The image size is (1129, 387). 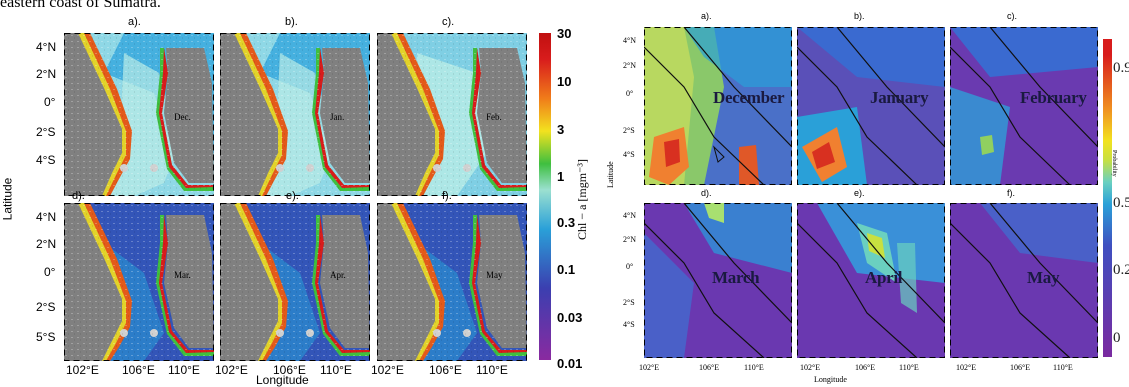 I want to click on left-colorbar-tick: 3, so click(x=561, y=129).